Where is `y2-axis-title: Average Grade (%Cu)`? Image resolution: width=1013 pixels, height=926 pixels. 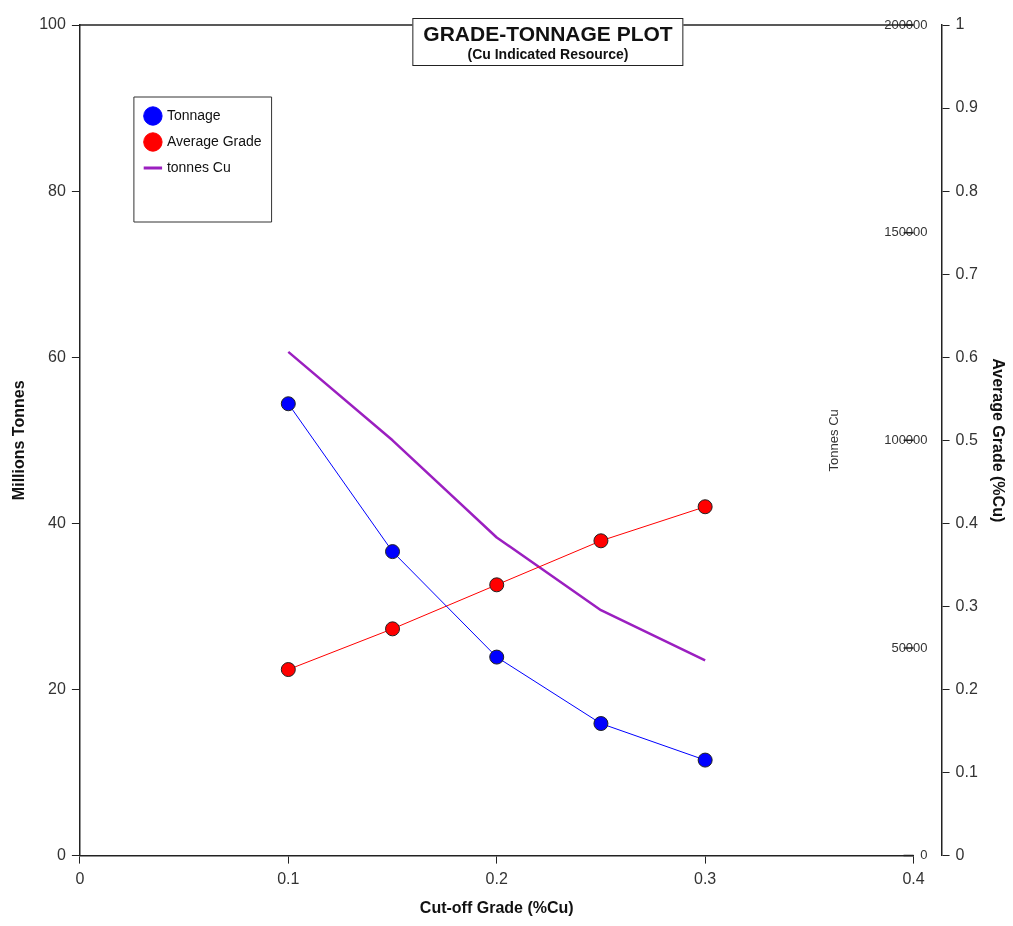 y2-axis-title: Average Grade (%Cu) is located at coordinates (998, 440).